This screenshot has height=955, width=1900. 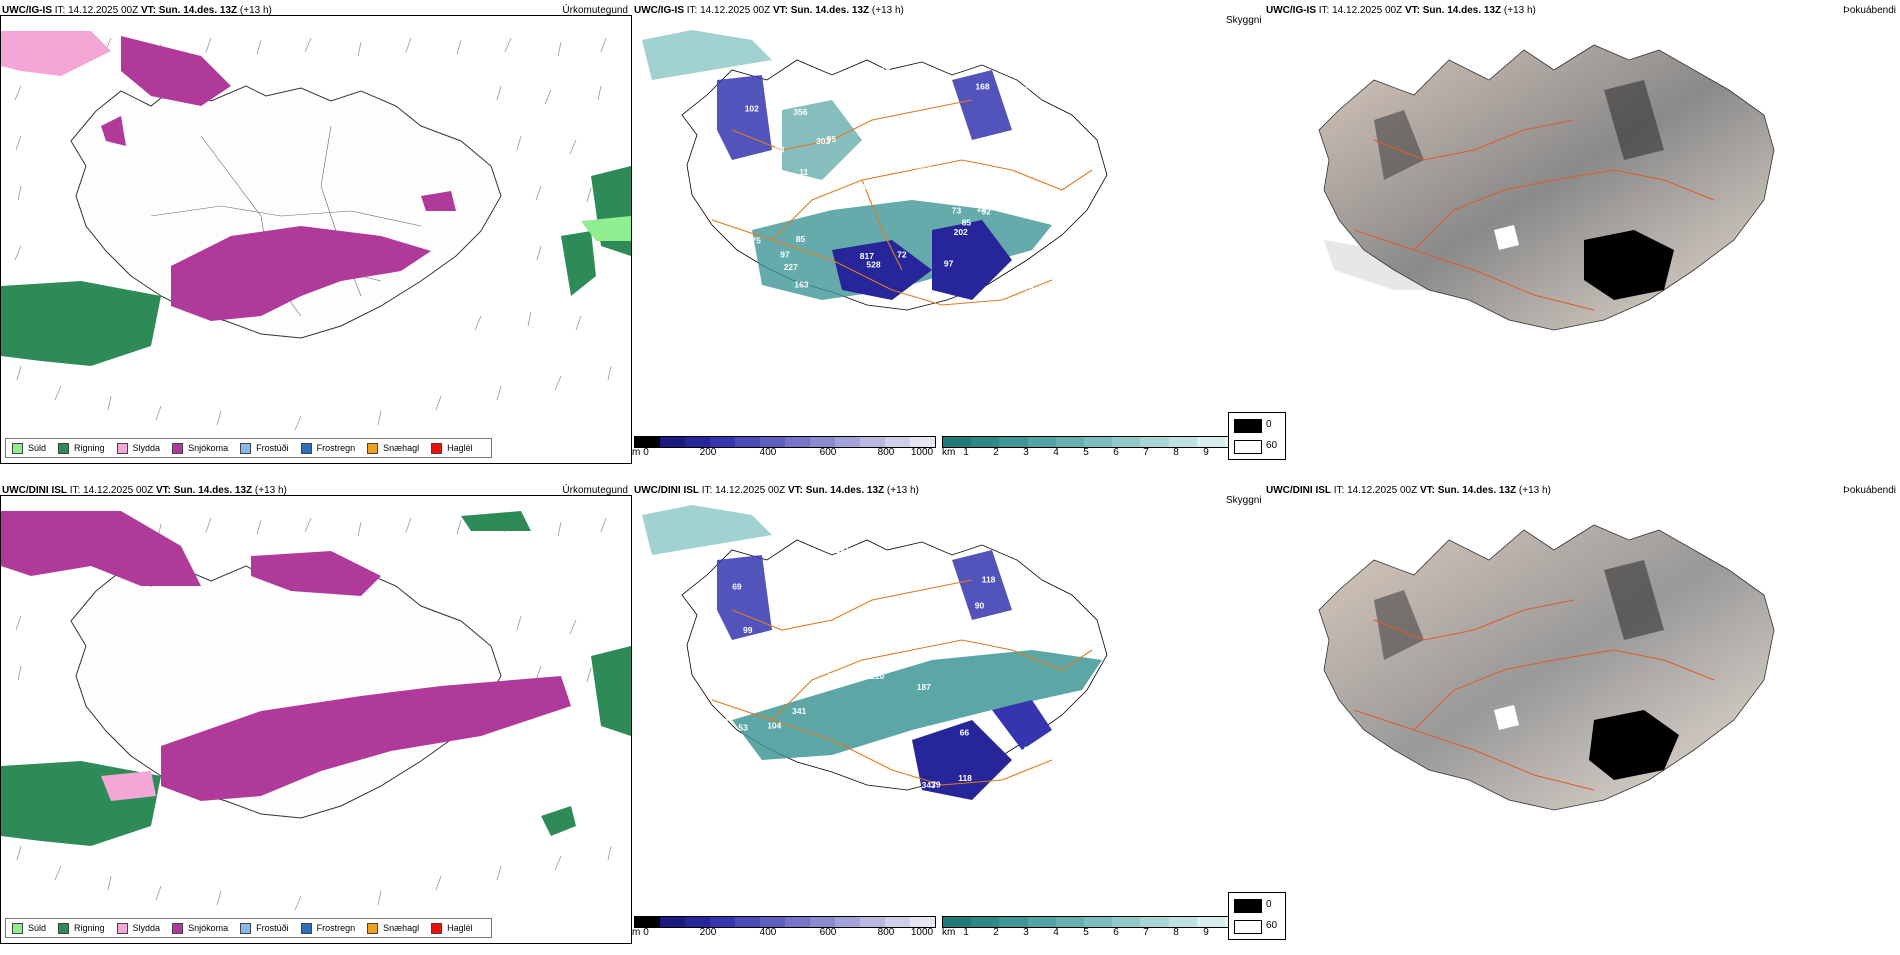 What do you see at coordinates (957, 210) in the screenshot?
I see `cloud-base-label: 73` at bounding box center [957, 210].